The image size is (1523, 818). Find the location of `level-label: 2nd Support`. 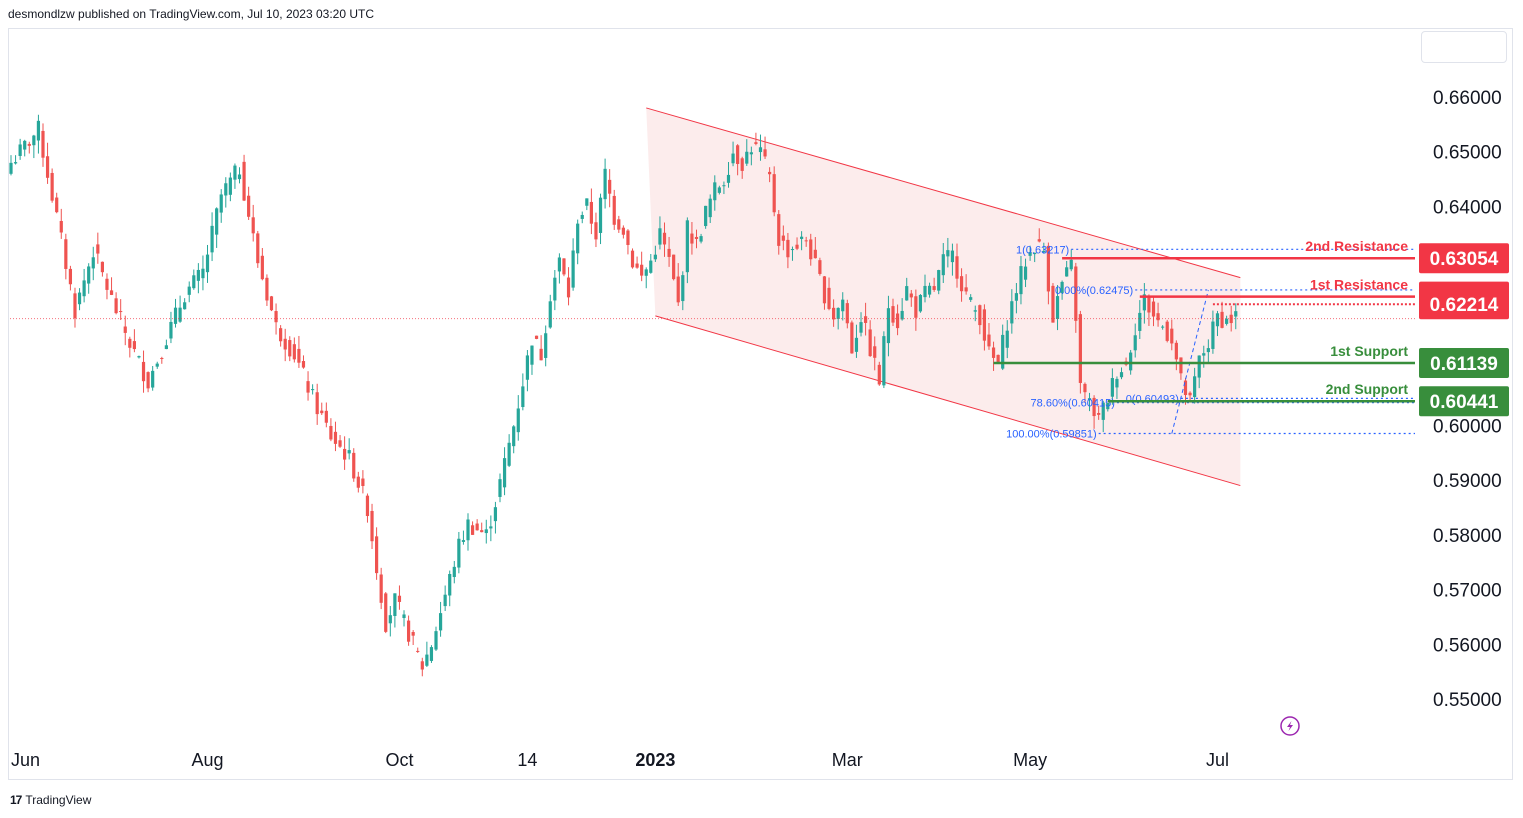

level-label: 2nd Support is located at coordinates (1367, 389).